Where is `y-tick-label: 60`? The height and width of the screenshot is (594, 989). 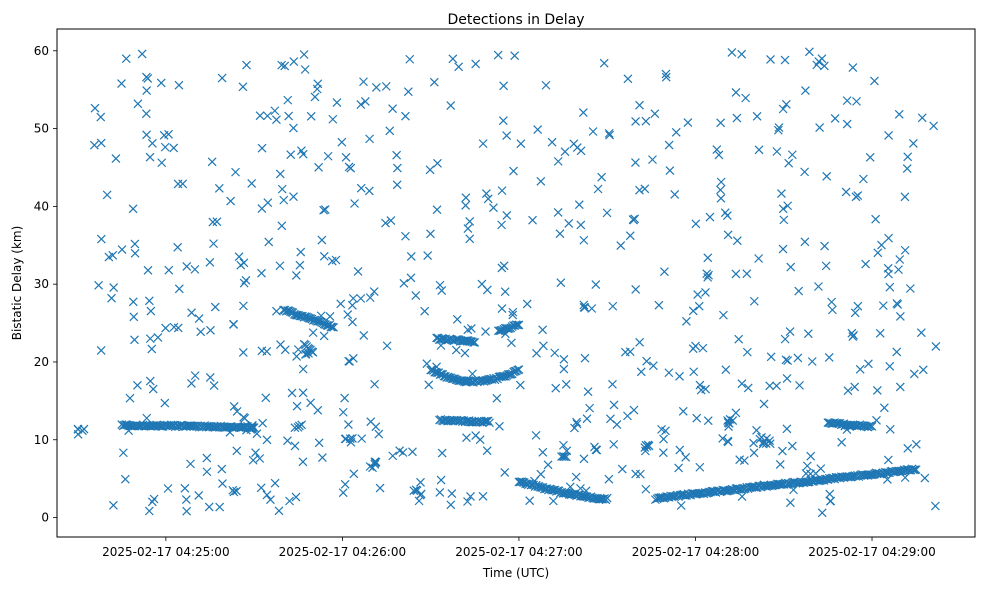
y-tick-label: 60 is located at coordinates (41, 51).